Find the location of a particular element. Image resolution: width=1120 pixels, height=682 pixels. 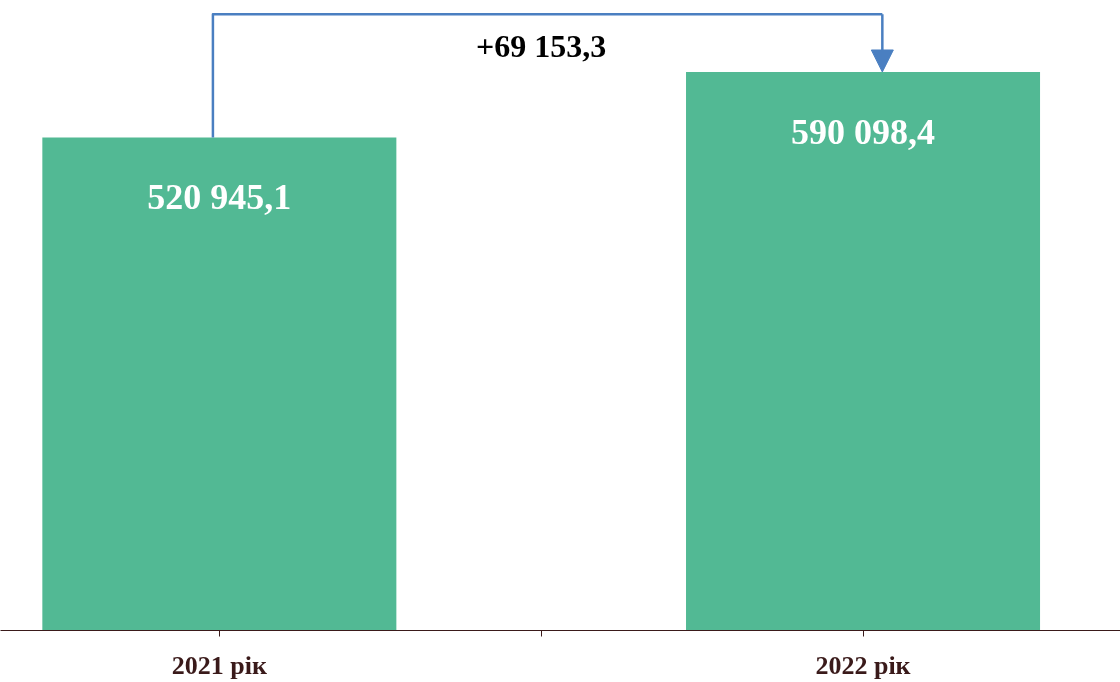

x-tick-label: 2022 рік is located at coordinates (863, 665).